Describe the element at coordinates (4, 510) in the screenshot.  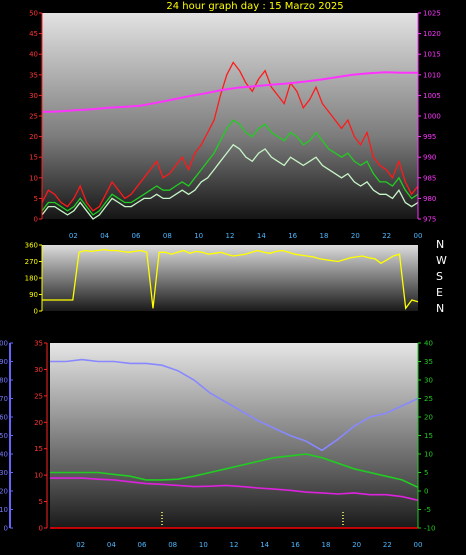
I see `humidity-tick-label: 10` at that location.